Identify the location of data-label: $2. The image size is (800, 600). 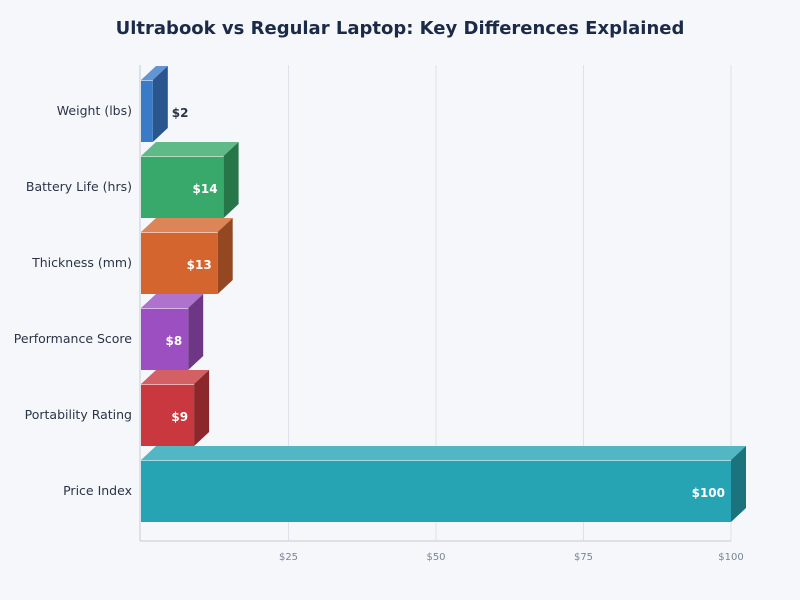
(180, 113).